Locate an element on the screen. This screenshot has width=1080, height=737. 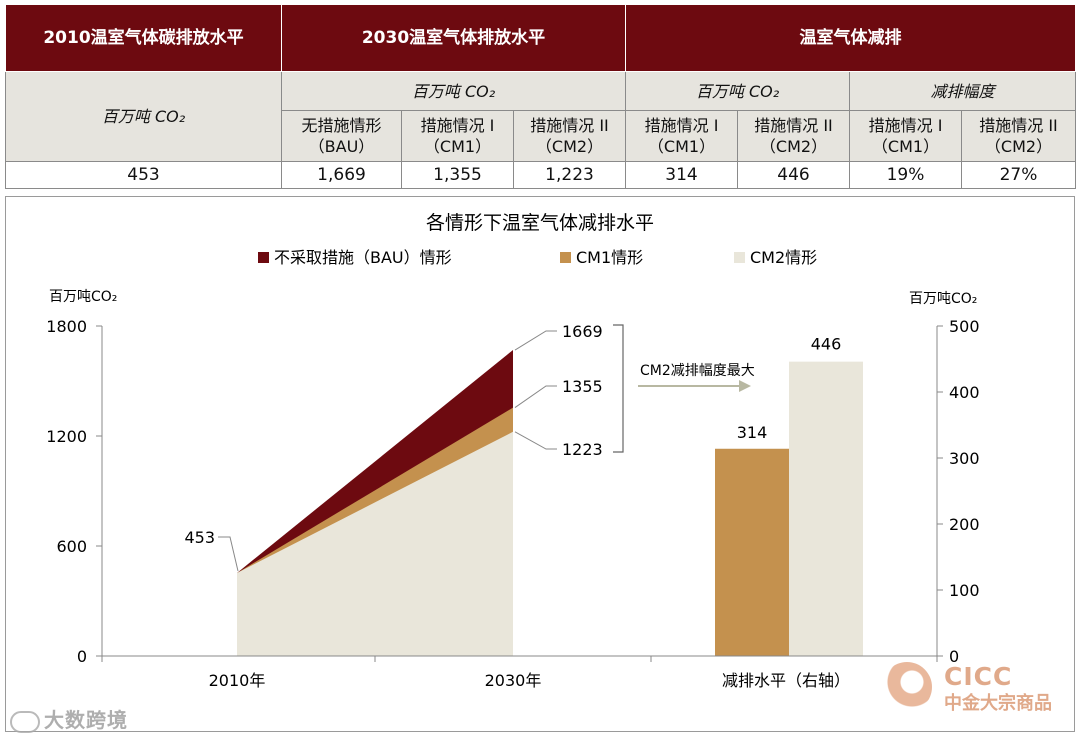
annotation-text: CM2减排幅度最大 is located at coordinates (697, 371).